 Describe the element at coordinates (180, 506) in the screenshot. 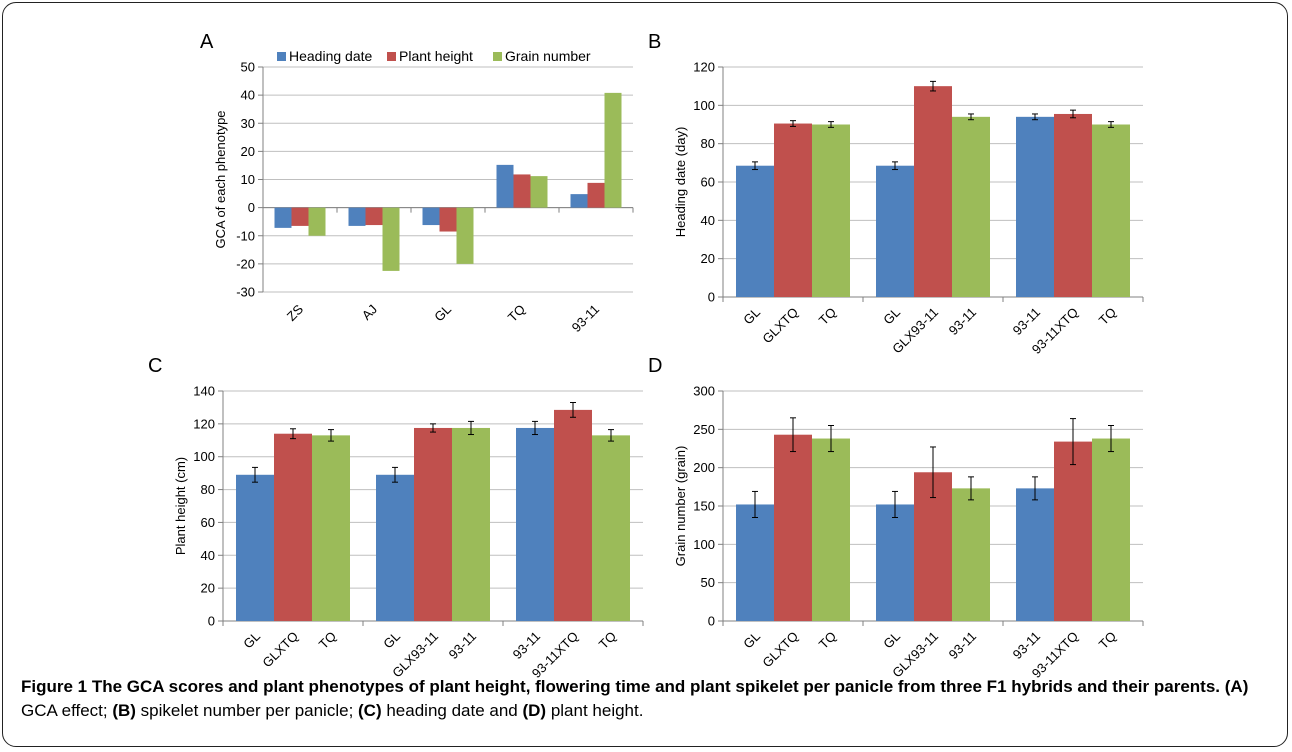

I see `panel-c-ylabel: Plant height (cm)` at that location.